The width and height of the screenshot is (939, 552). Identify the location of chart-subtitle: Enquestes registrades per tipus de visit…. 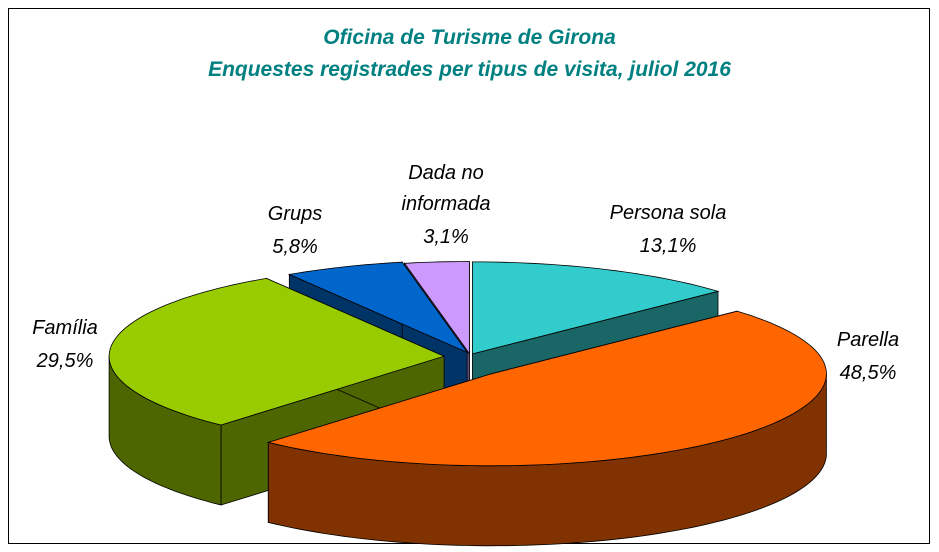
(469, 69).